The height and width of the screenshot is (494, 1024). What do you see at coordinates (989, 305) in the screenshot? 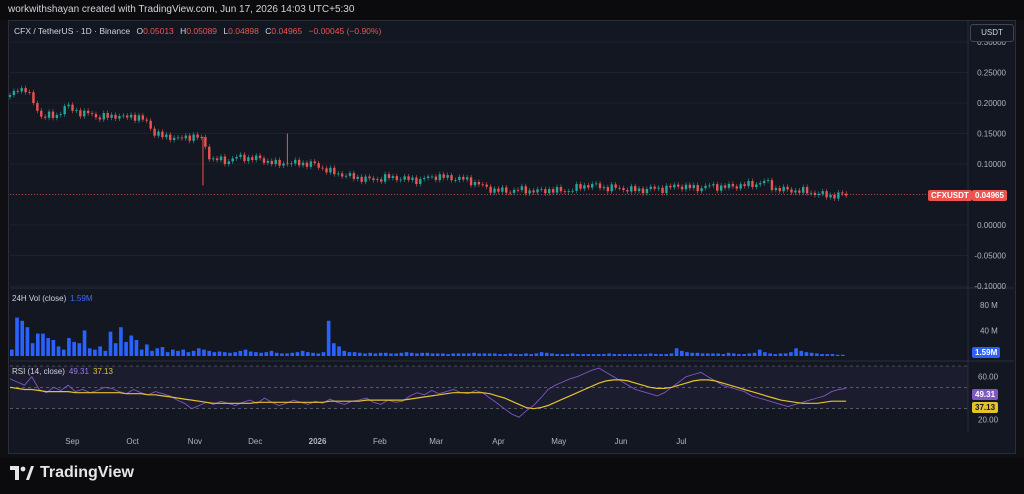
I see `volume-tick-label: 80 M` at bounding box center [989, 305].